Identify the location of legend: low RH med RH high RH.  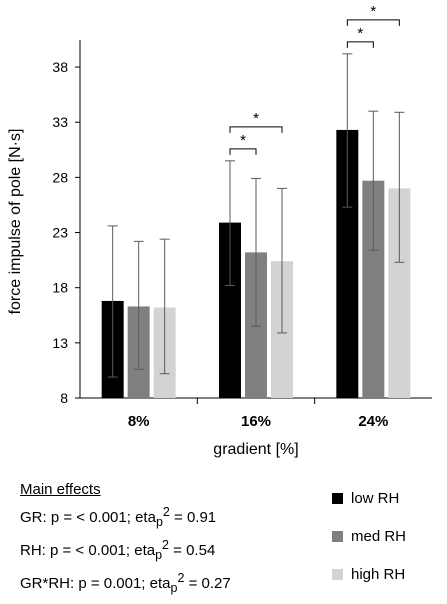
(369, 547).